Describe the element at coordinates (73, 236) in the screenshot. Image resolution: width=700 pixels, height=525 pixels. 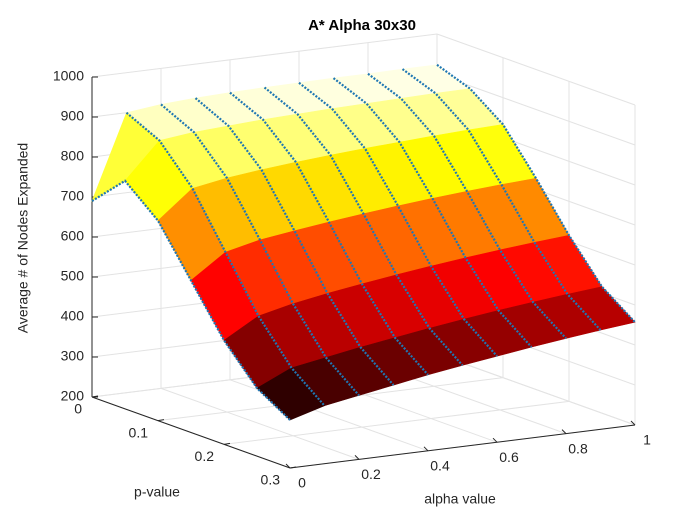
I see `z-tick-label: 600` at that location.